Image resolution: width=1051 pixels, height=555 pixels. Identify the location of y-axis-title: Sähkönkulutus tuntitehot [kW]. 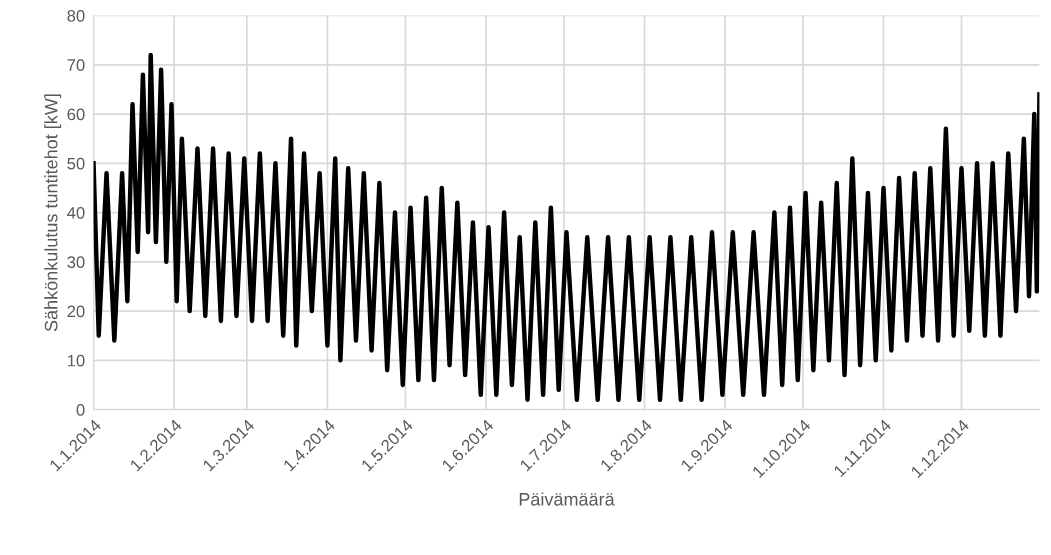
(53, 213).